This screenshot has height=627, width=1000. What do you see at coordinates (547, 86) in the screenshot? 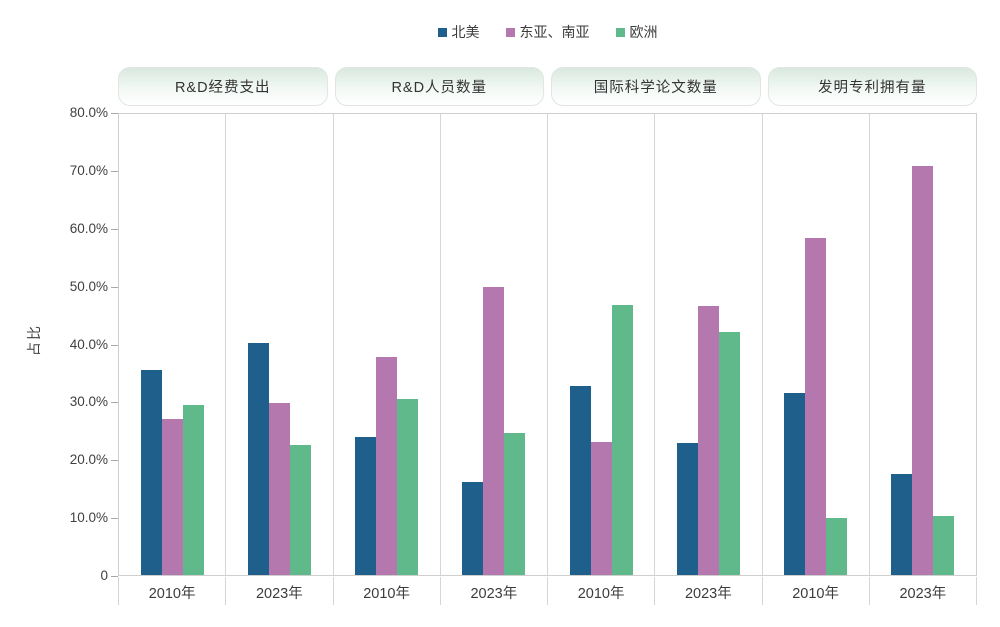
I see `category-header-row: R&D经费支出 R&D人员数量 国际科学论文数量 发明专利拥有量` at bounding box center [547, 86].